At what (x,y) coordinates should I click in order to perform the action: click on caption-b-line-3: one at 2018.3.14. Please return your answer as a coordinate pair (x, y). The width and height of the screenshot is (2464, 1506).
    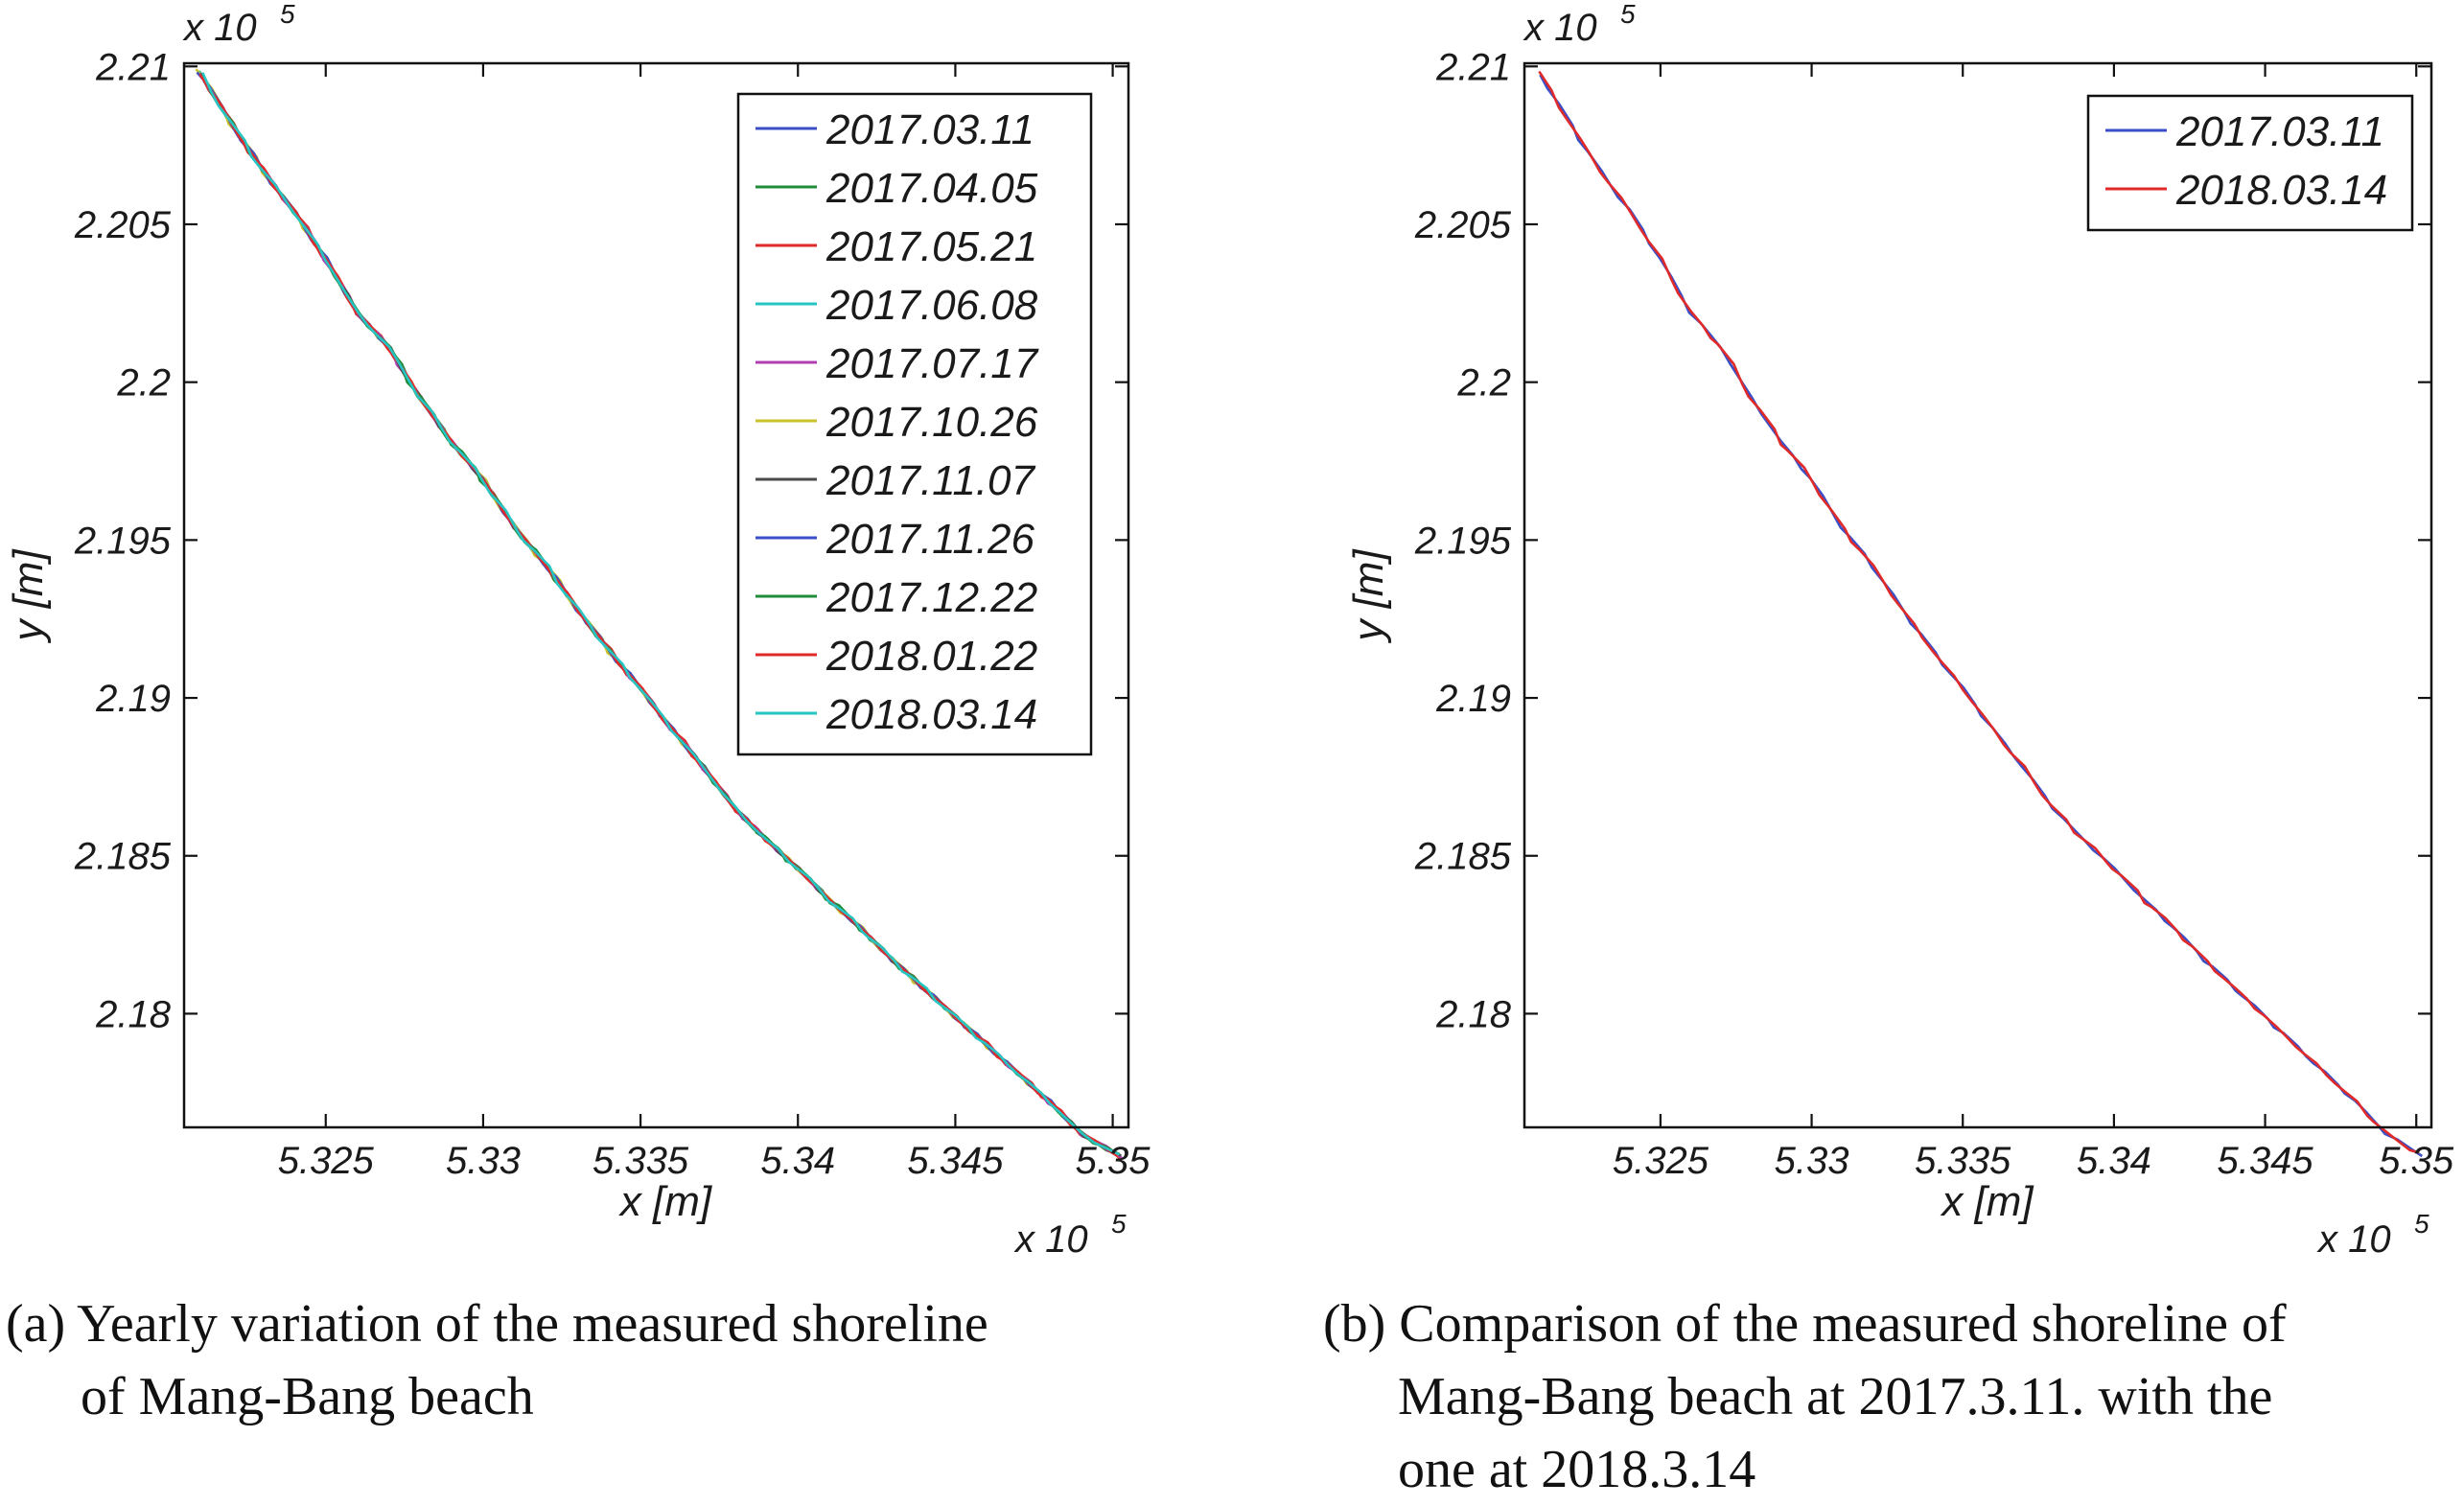
    Looking at the image, I should click on (1577, 1469).